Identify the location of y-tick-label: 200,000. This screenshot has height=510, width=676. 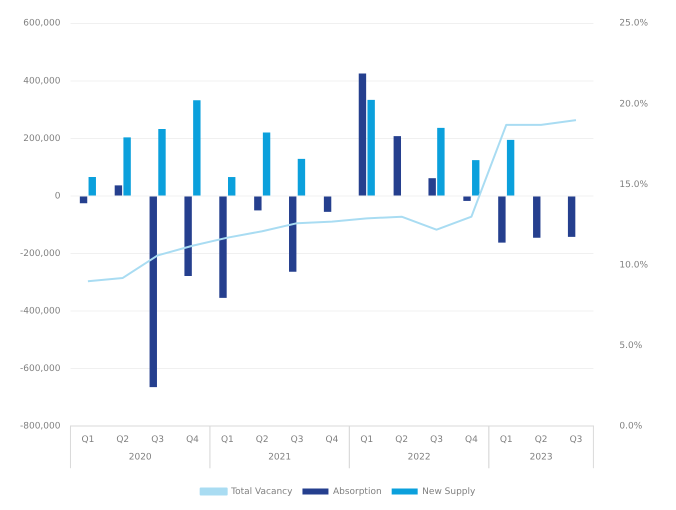
(42, 139).